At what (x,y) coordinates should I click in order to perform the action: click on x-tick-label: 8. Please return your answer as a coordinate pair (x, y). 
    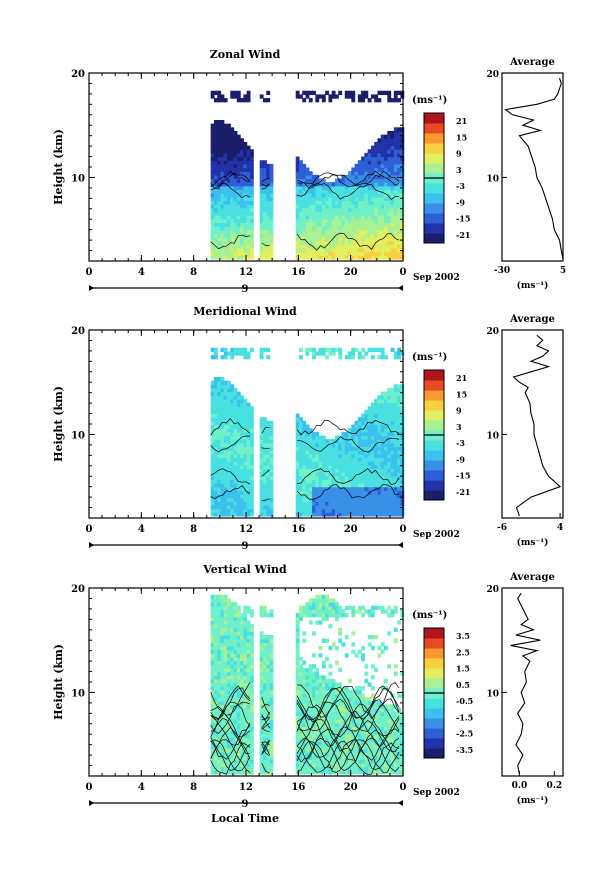
    Looking at the image, I should click on (193, 272).